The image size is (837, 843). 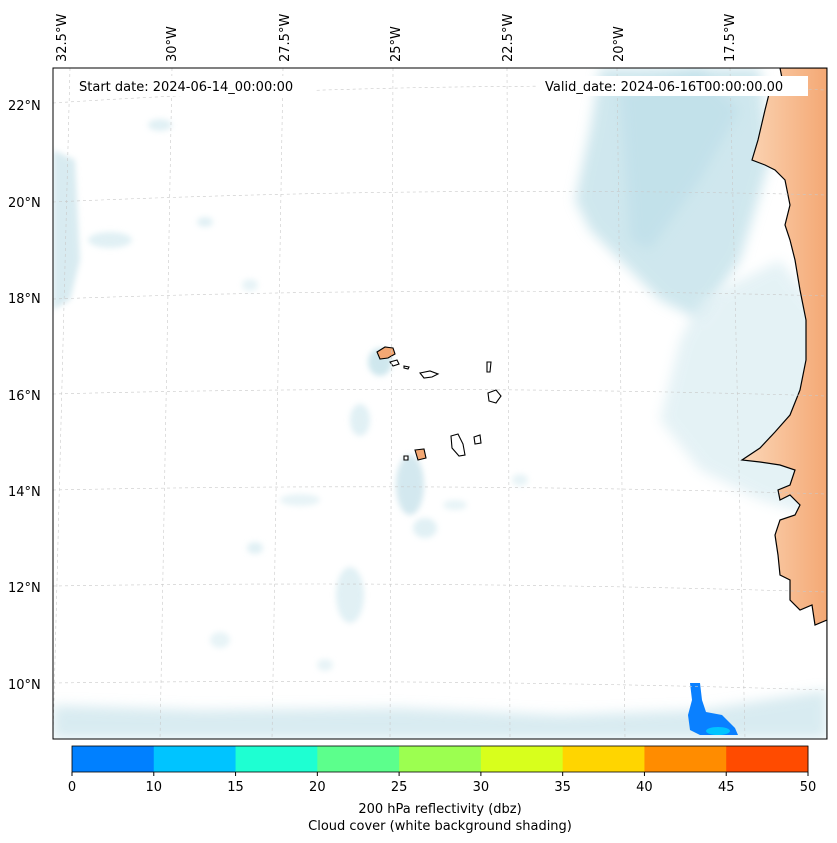 I want to click on colorbar-tick-label: 10, so click(x=154, y=787).